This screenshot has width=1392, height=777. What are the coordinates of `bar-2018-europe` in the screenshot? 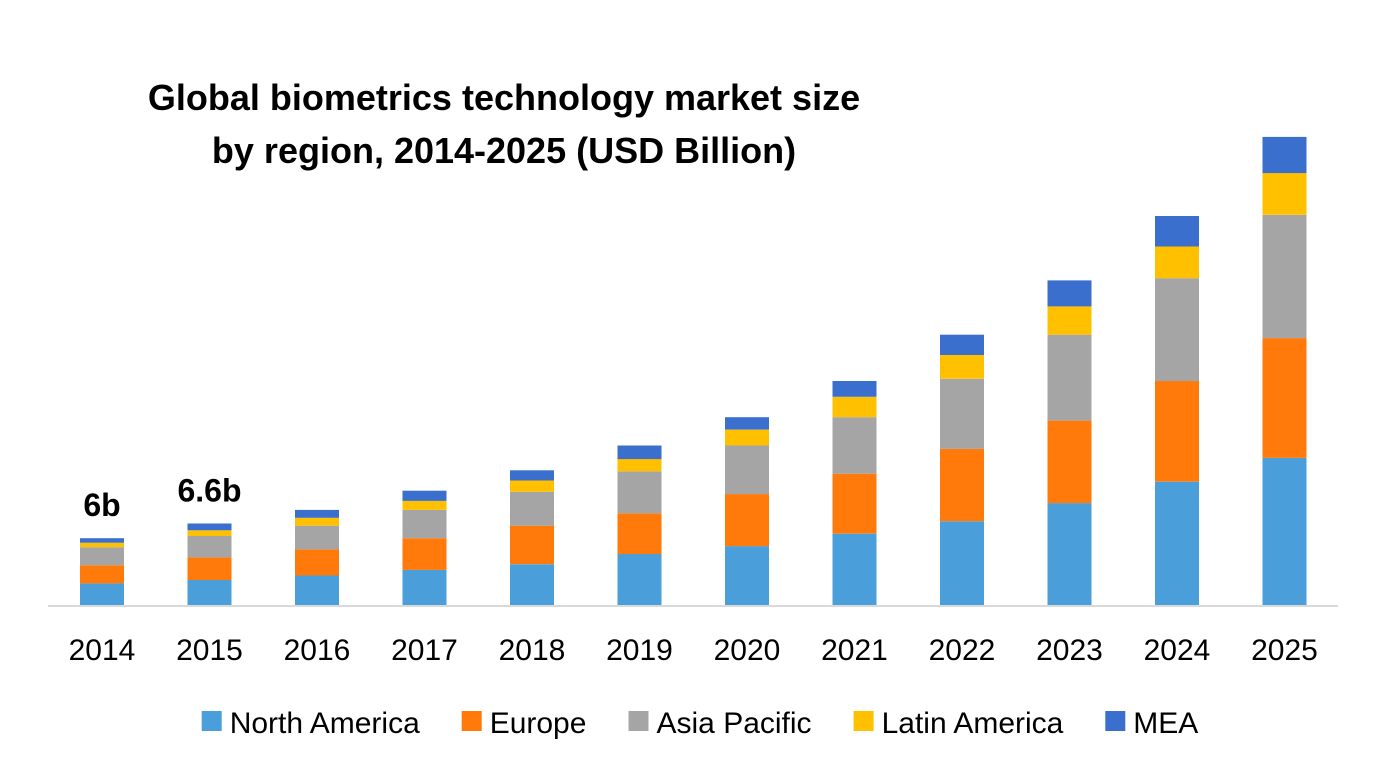 It's located at (532, 545).